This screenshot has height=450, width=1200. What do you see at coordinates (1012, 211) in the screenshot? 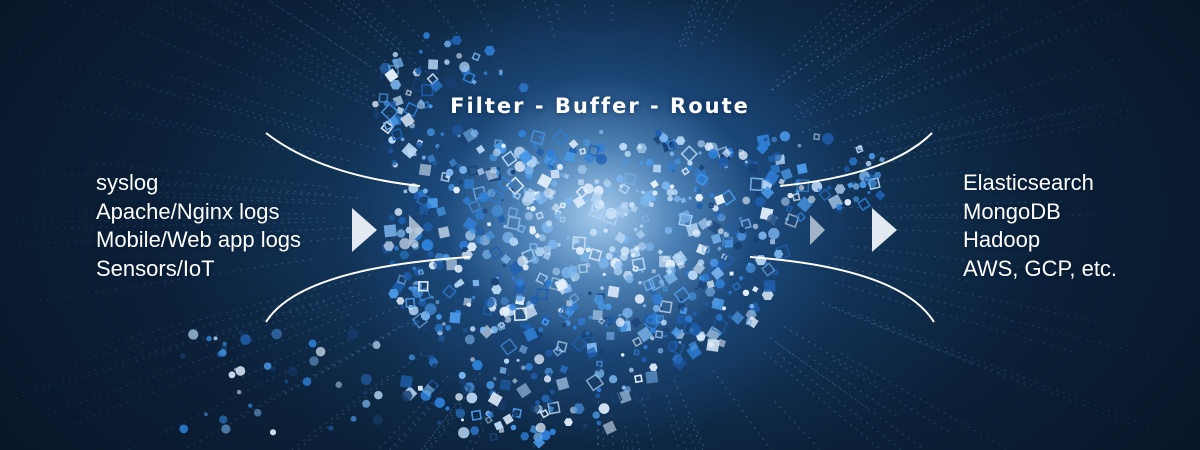
I see `destination-item: MongoDB` at bounding box center [1012, 211].